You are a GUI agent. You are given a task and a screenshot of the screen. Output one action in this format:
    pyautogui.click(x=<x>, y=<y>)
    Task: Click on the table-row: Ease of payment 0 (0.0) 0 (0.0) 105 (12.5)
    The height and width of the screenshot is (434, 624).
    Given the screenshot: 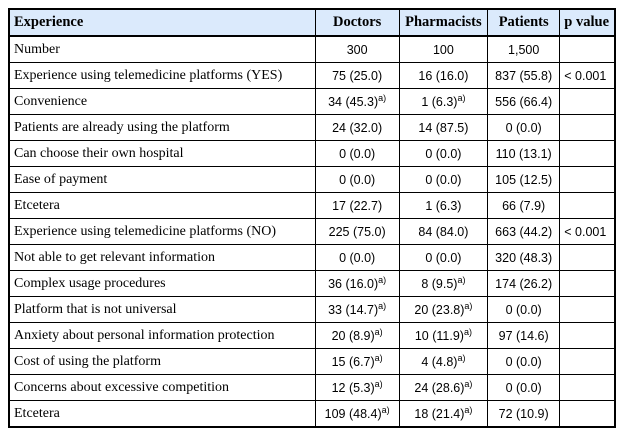 What is the action you would take?
    pyautogui.click(x=312, y=179)
    